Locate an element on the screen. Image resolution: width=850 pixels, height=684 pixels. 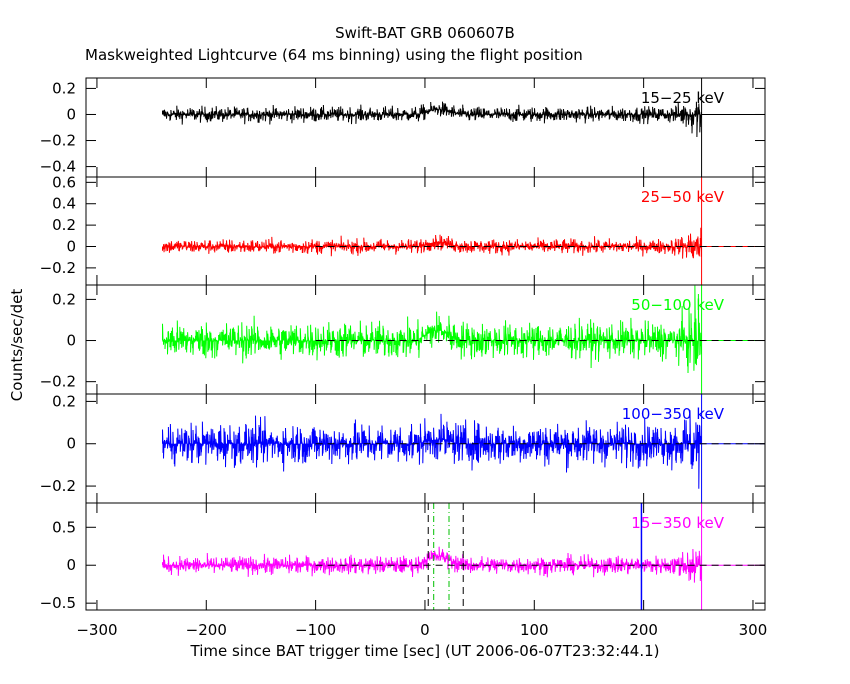
series-label: 100−350 keV is located at coordinates (673, 414).